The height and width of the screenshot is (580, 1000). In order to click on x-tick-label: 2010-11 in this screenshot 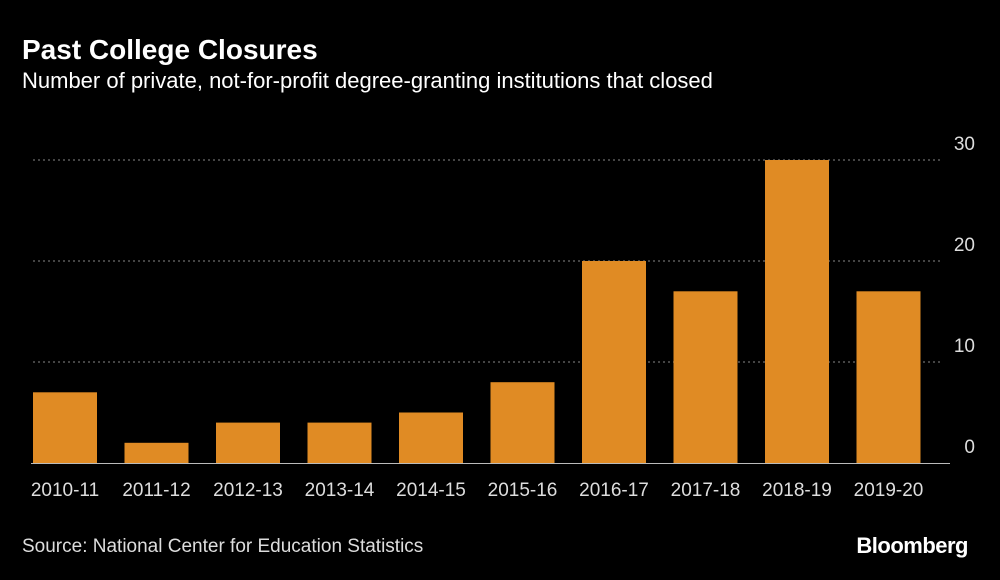, I will do `click(65, 490)`.